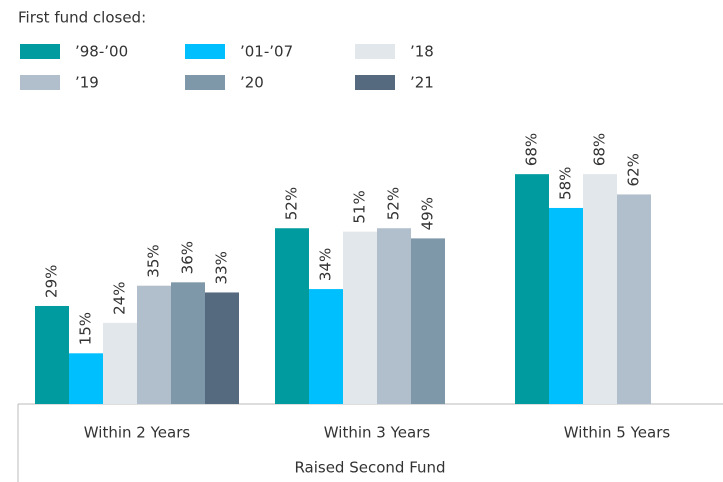 This screenshot has height=482, width=723. I want to click on value-label: 24%, so click(120, 298).